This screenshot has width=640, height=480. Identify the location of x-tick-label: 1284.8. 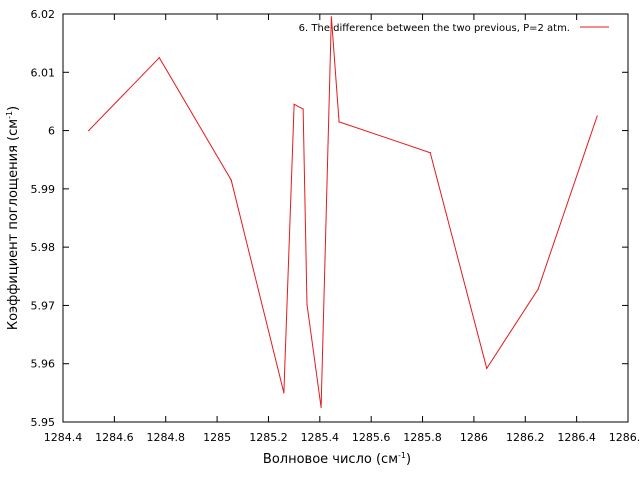
(165, 437).